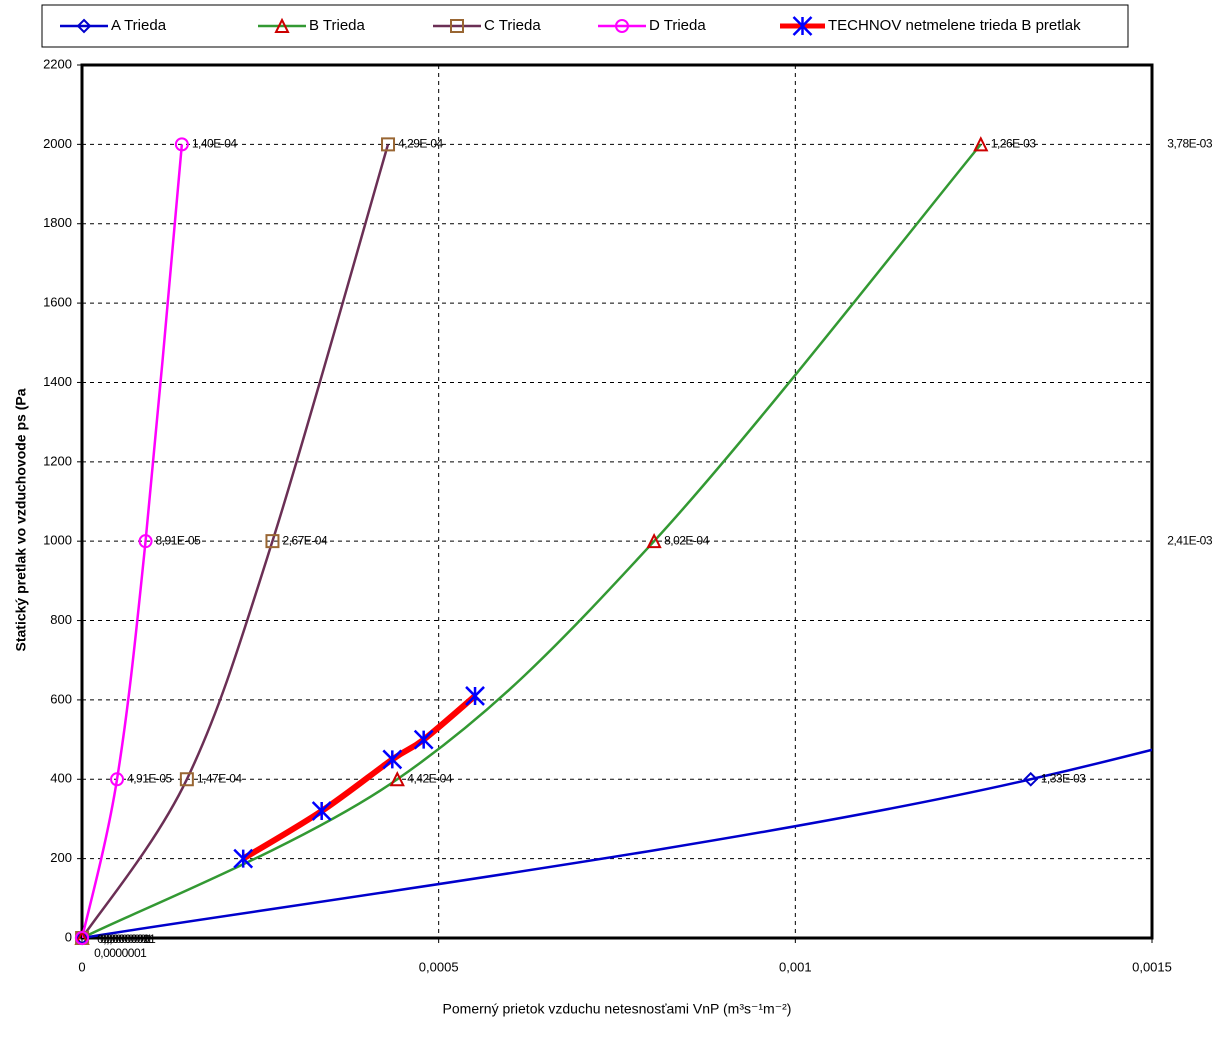  Describe the element at coordinates (954, 25) in the screenshot. I see `legend-label: TECHNOV netmelene trieda B pretlak` at that location.